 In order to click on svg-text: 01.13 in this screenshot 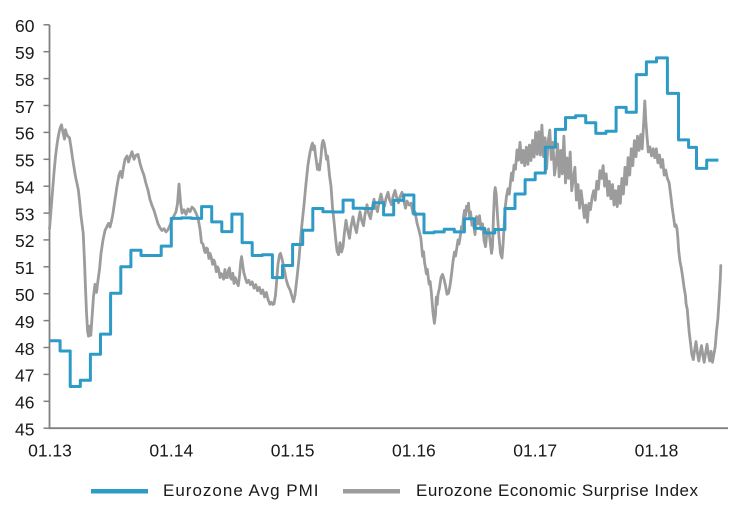, I will do `click(50, 451)`.